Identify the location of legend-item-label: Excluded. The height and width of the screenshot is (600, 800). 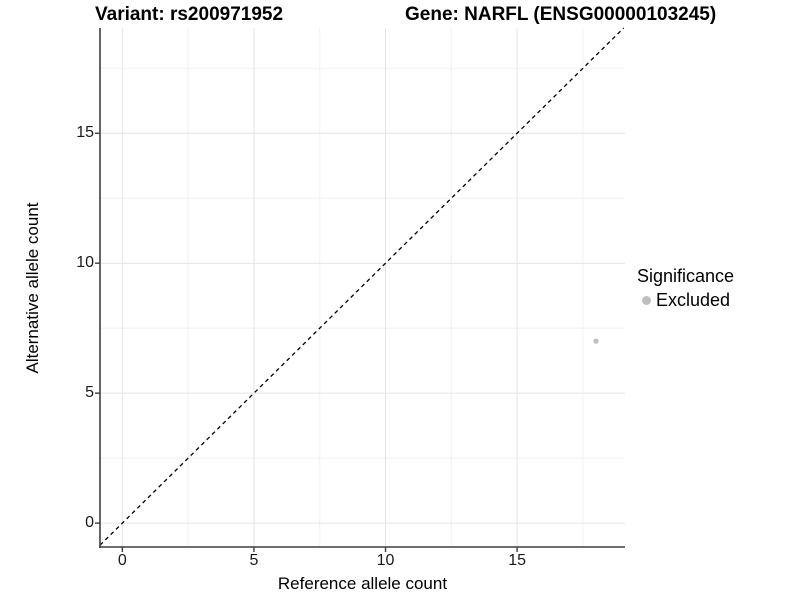
(693, 300).